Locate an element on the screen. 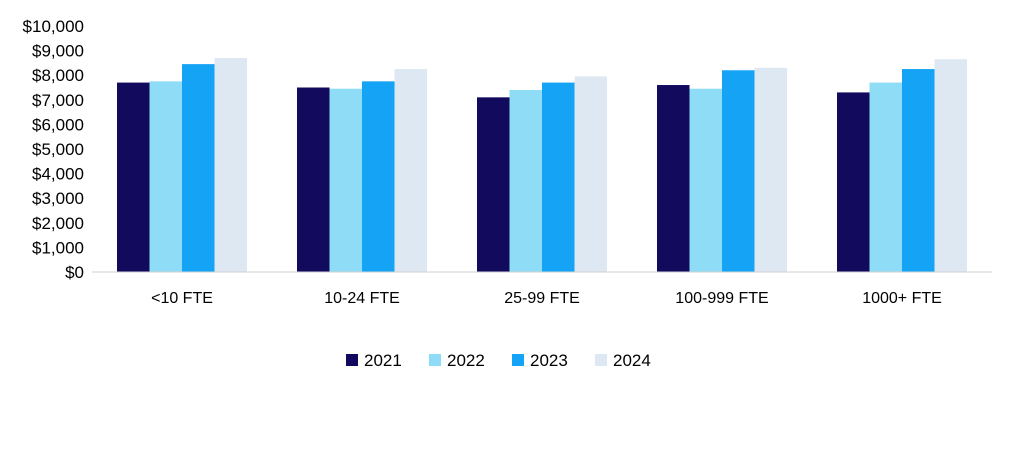 This screenshot has height=450, width=1024. legend-swatch-2022 is located at coordinates (435, 360).